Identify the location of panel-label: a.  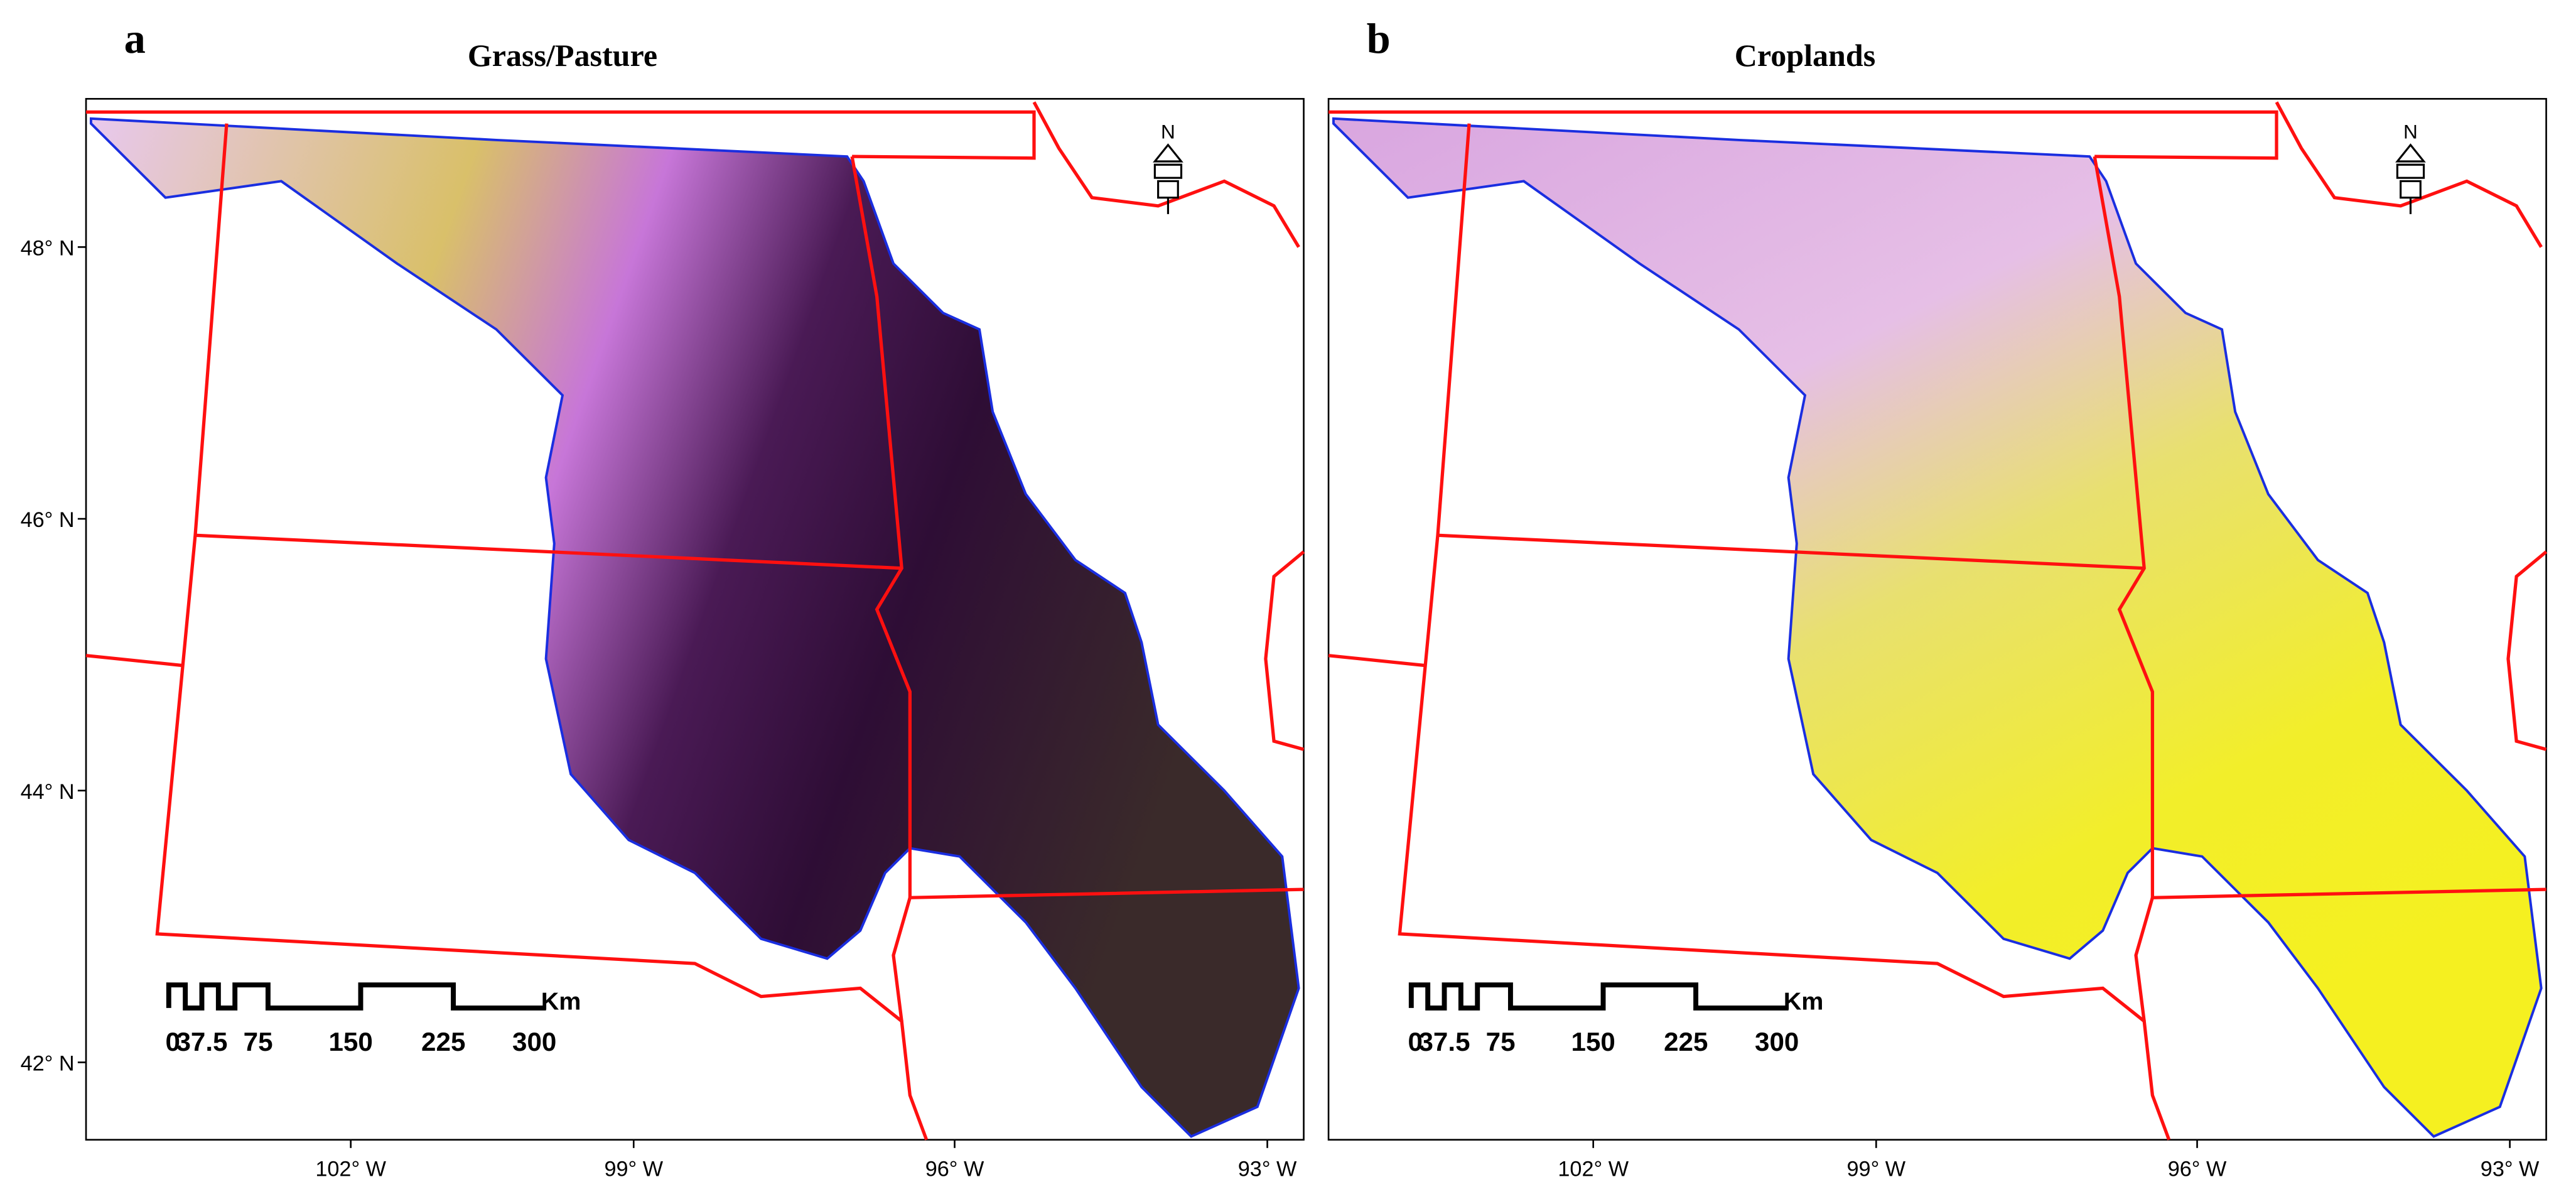
(135, 38).